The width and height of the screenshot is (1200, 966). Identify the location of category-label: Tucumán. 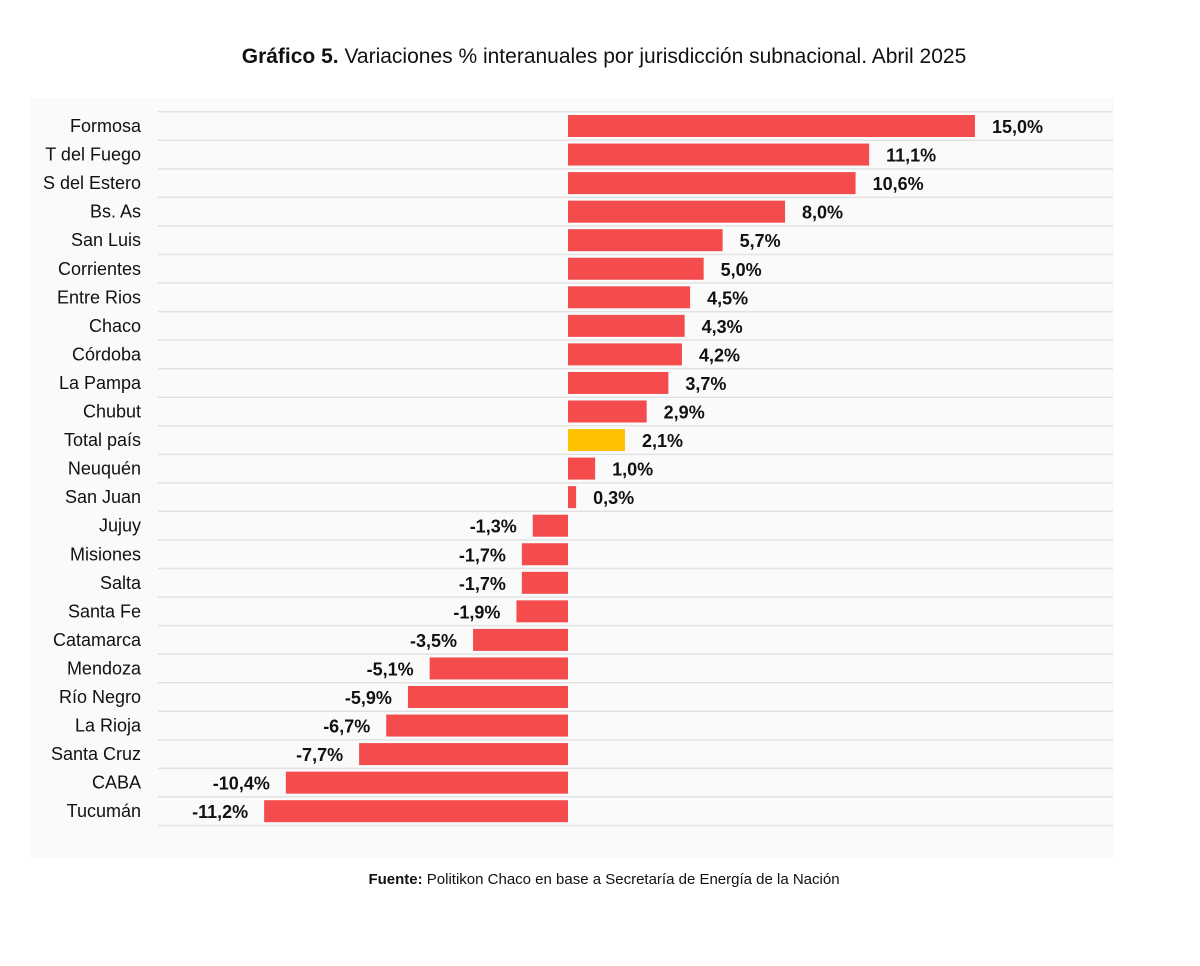
(104, 811).